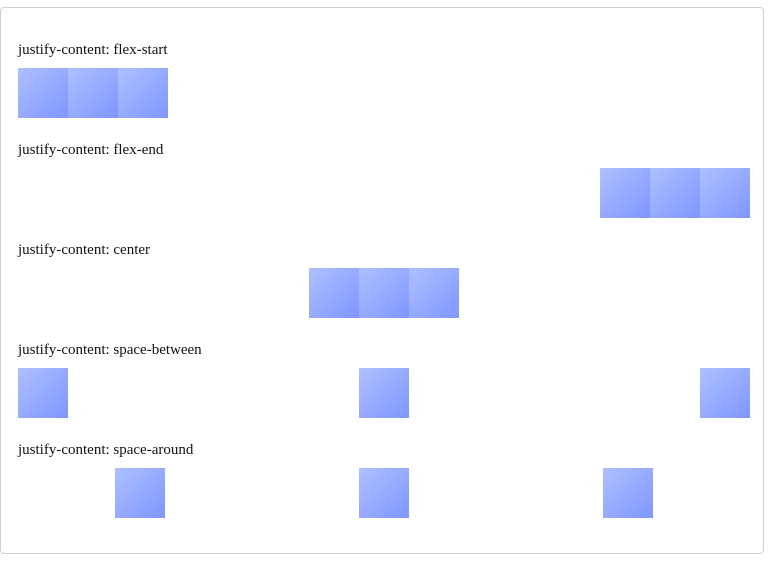 This screenshot has width=779, height=572. Describe the element at coordinates (84, 250) in the screenshot. I see `section-label: justify-content: center` at that location.